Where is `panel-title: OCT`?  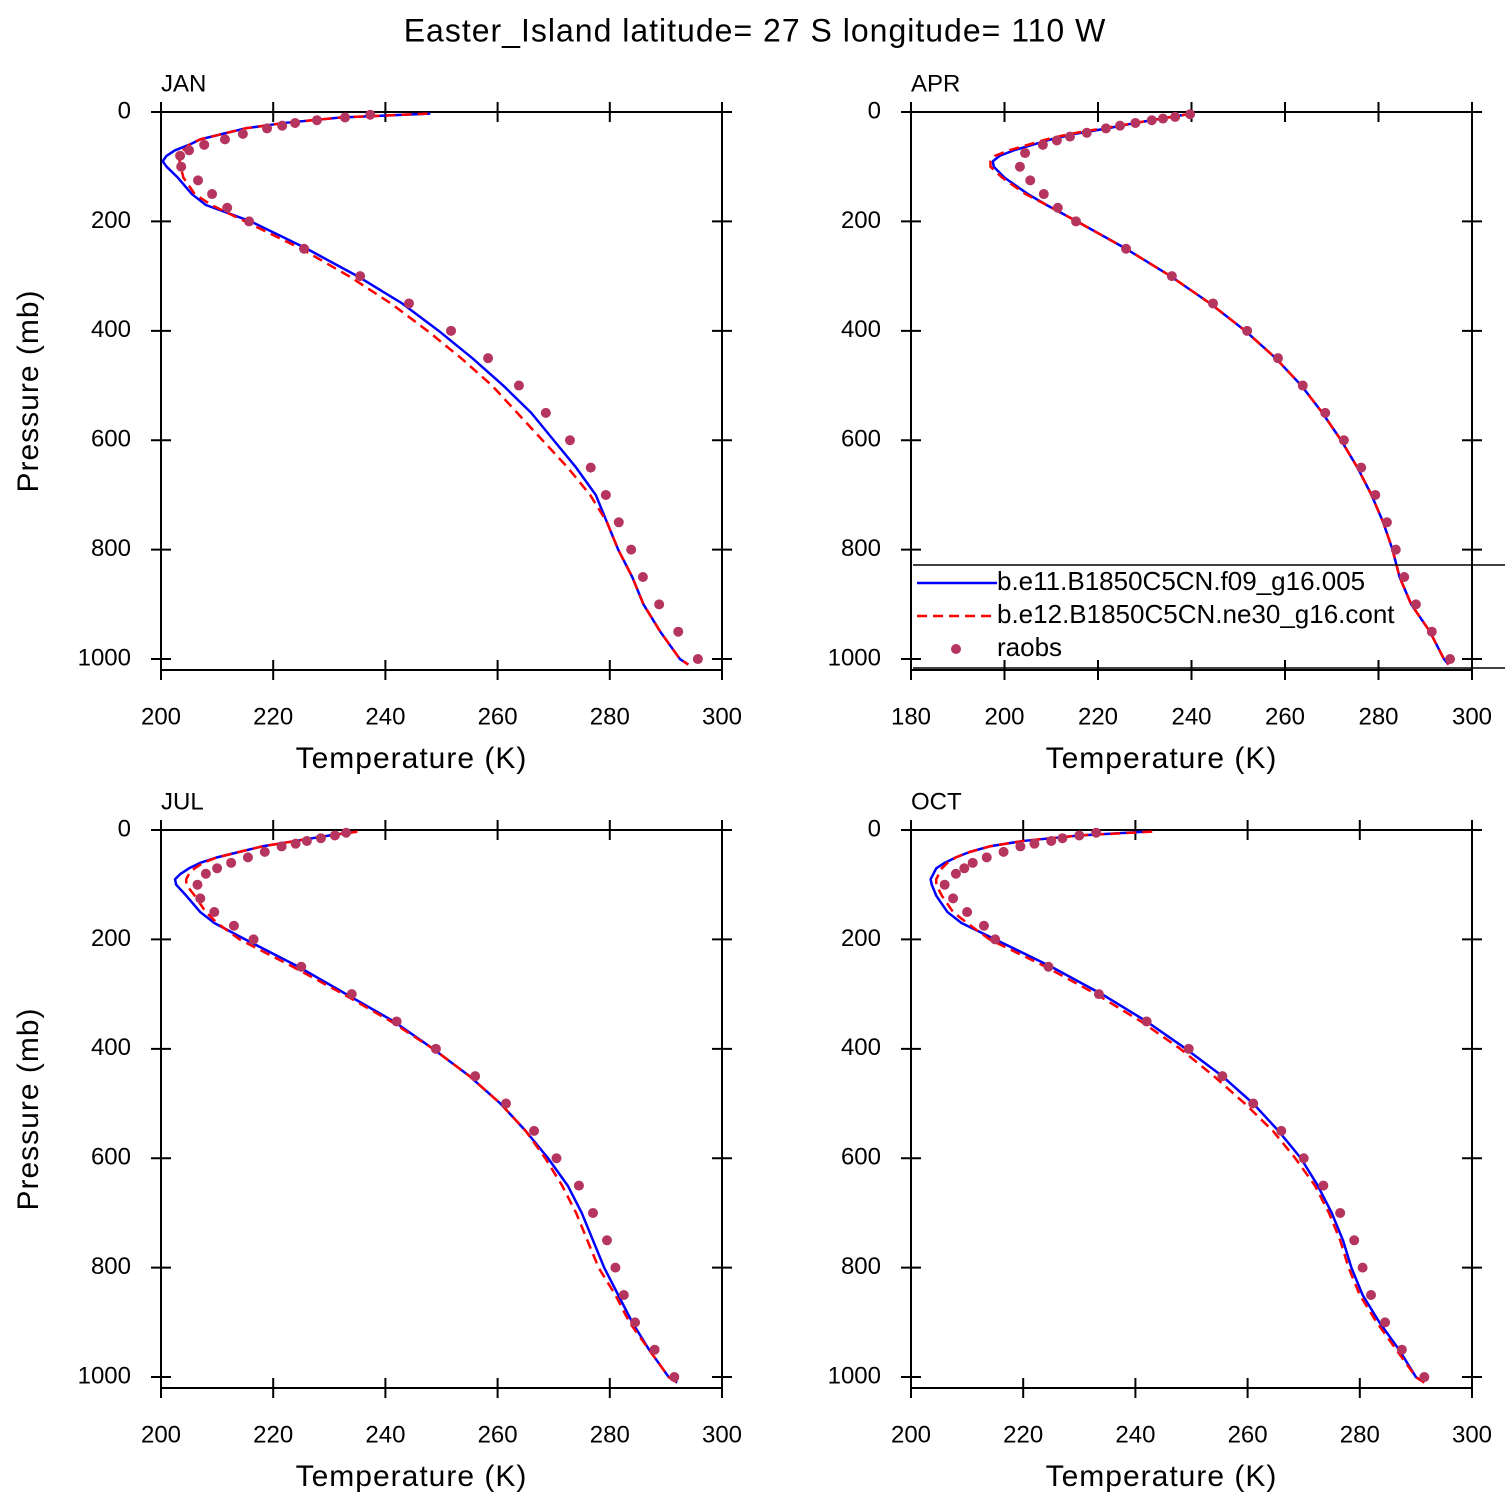 panel-title: OCT is located at coordinates (936, 801).